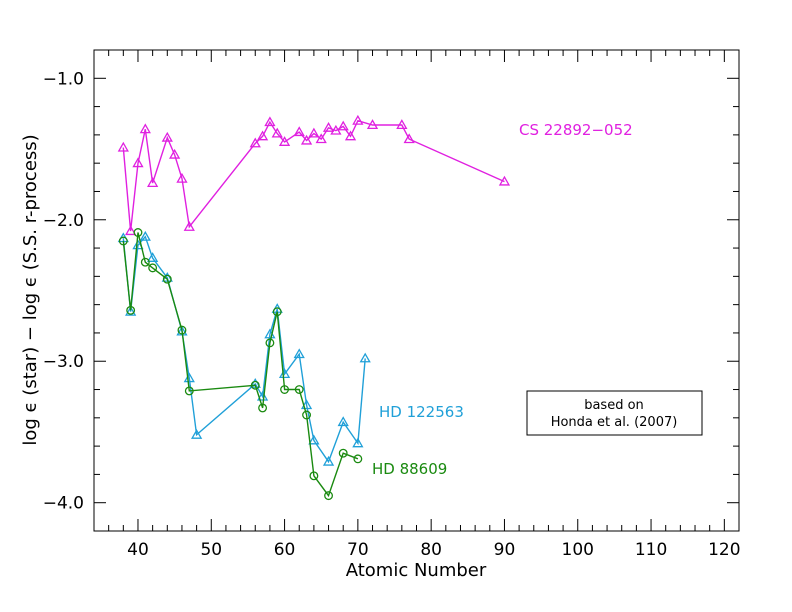 The image size is (792, 612). I want to click on x-tick-label: 60, so click(285, 550).